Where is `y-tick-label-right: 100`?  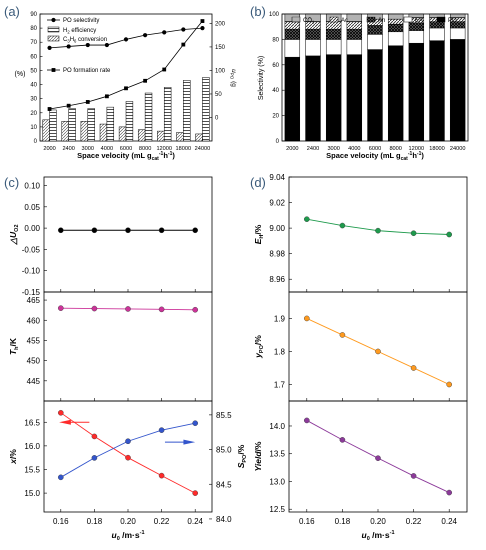
y-tick-label-right: 100 is located at coordinates (220, 71).